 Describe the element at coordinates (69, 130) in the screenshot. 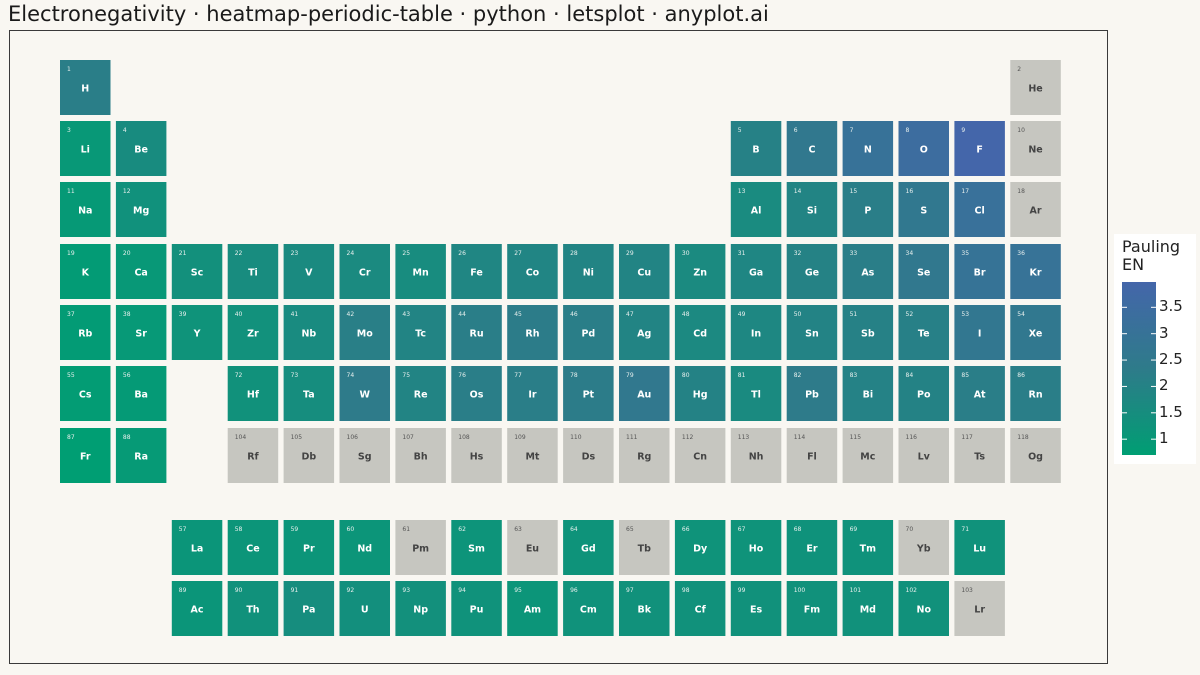

I see `atomic-number: 3` at that location.